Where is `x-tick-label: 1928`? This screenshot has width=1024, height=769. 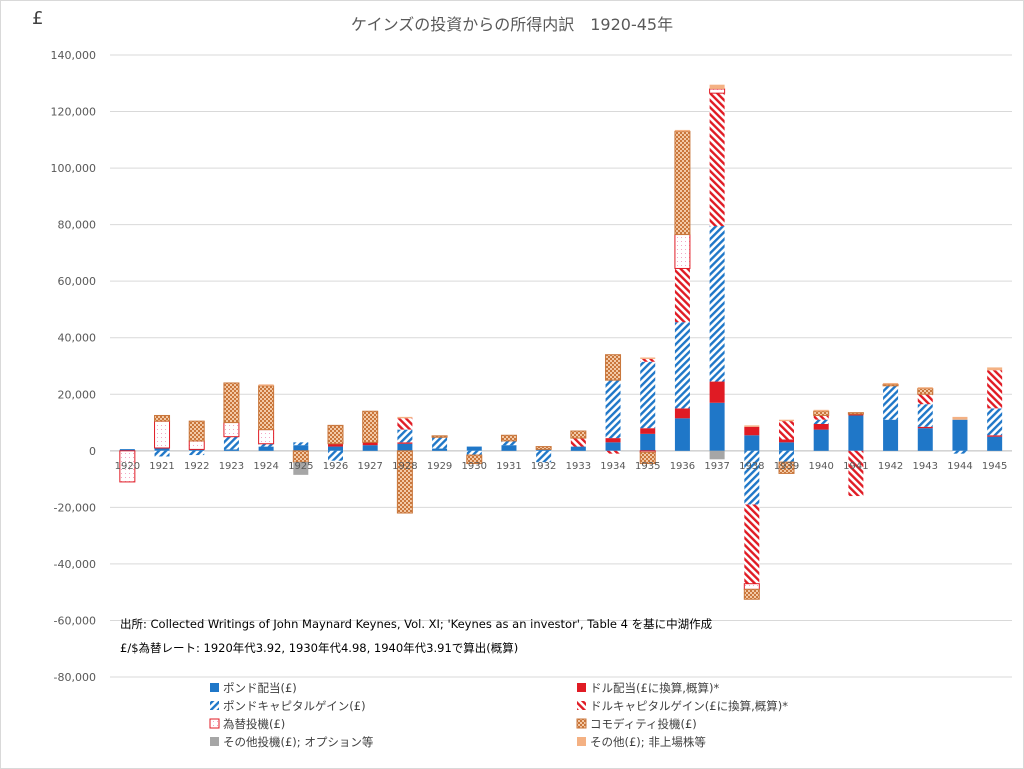
x-tick-label: 1928 is located at coordinates (404, 466).